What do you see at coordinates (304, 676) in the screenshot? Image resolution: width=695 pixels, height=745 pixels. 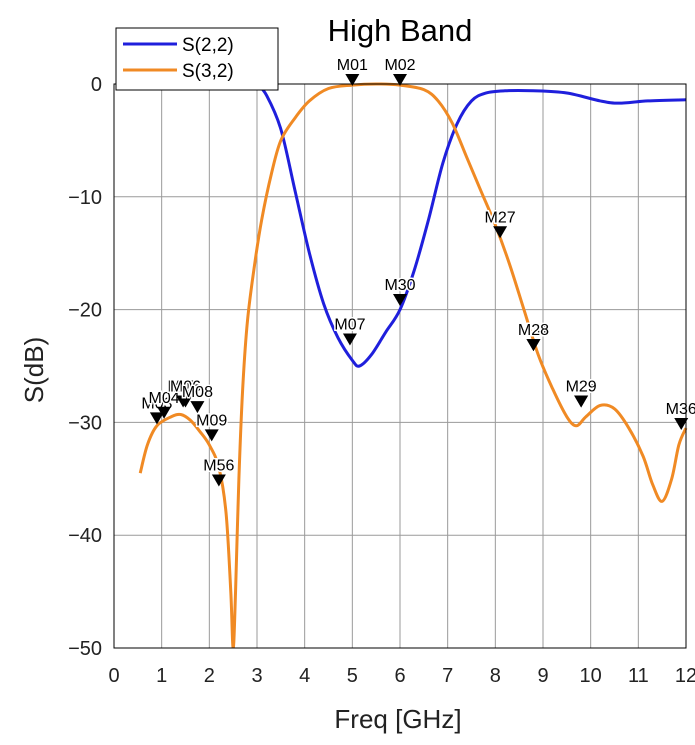 I see `x-tick-label: 4` at bounding box center [304, 676].